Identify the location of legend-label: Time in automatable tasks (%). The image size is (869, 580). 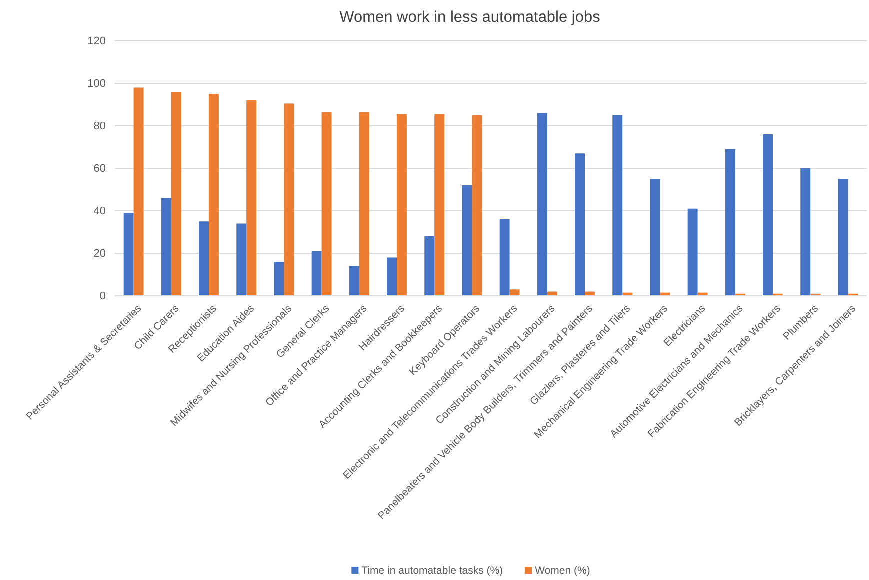
(433, 571).